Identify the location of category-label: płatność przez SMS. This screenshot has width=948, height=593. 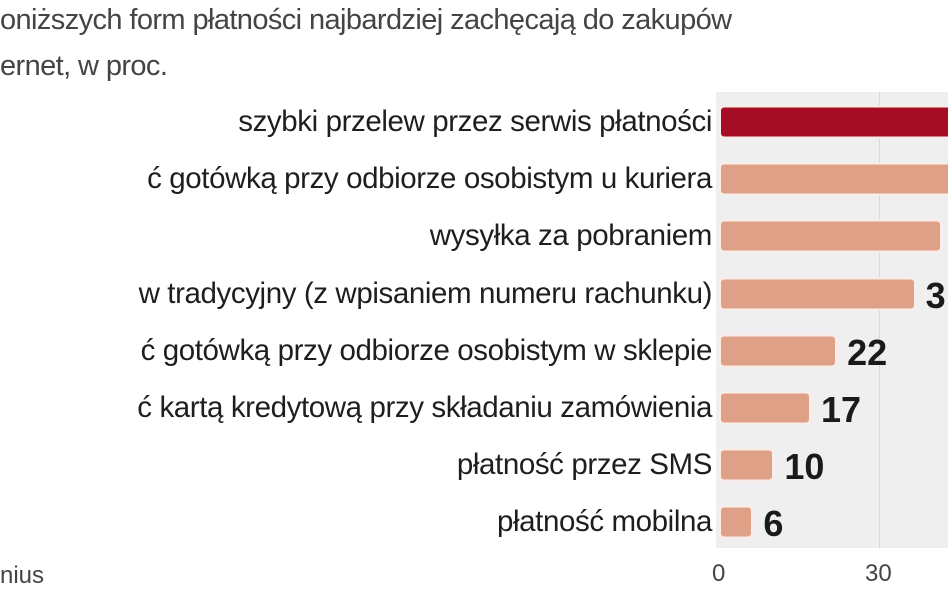
(584, 465).